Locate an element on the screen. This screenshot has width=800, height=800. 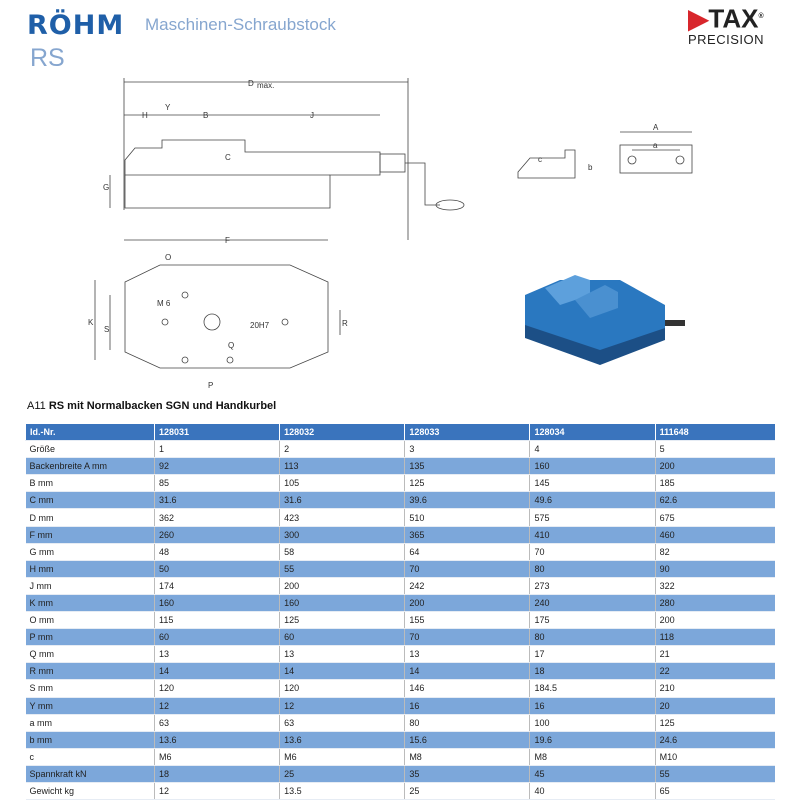
cell: 20 is located at coordinates (714, 706).